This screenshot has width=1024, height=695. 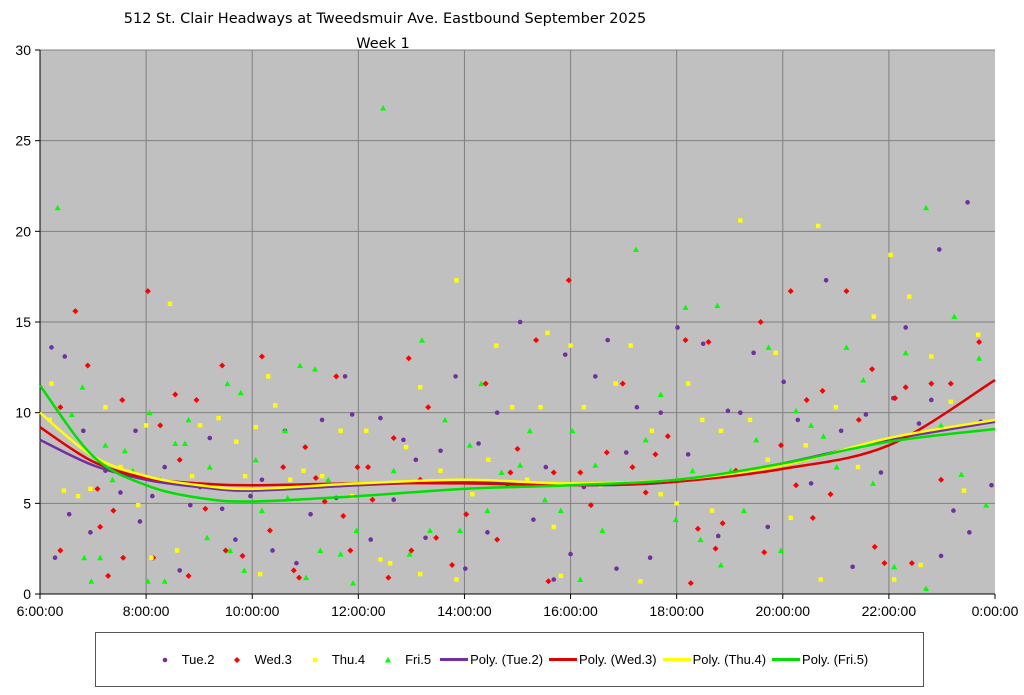 What do you see at coordinates (570, 611) in the screenshot?
I see `x-tick-label: 16:00:00` at bounding box center [570, 611].